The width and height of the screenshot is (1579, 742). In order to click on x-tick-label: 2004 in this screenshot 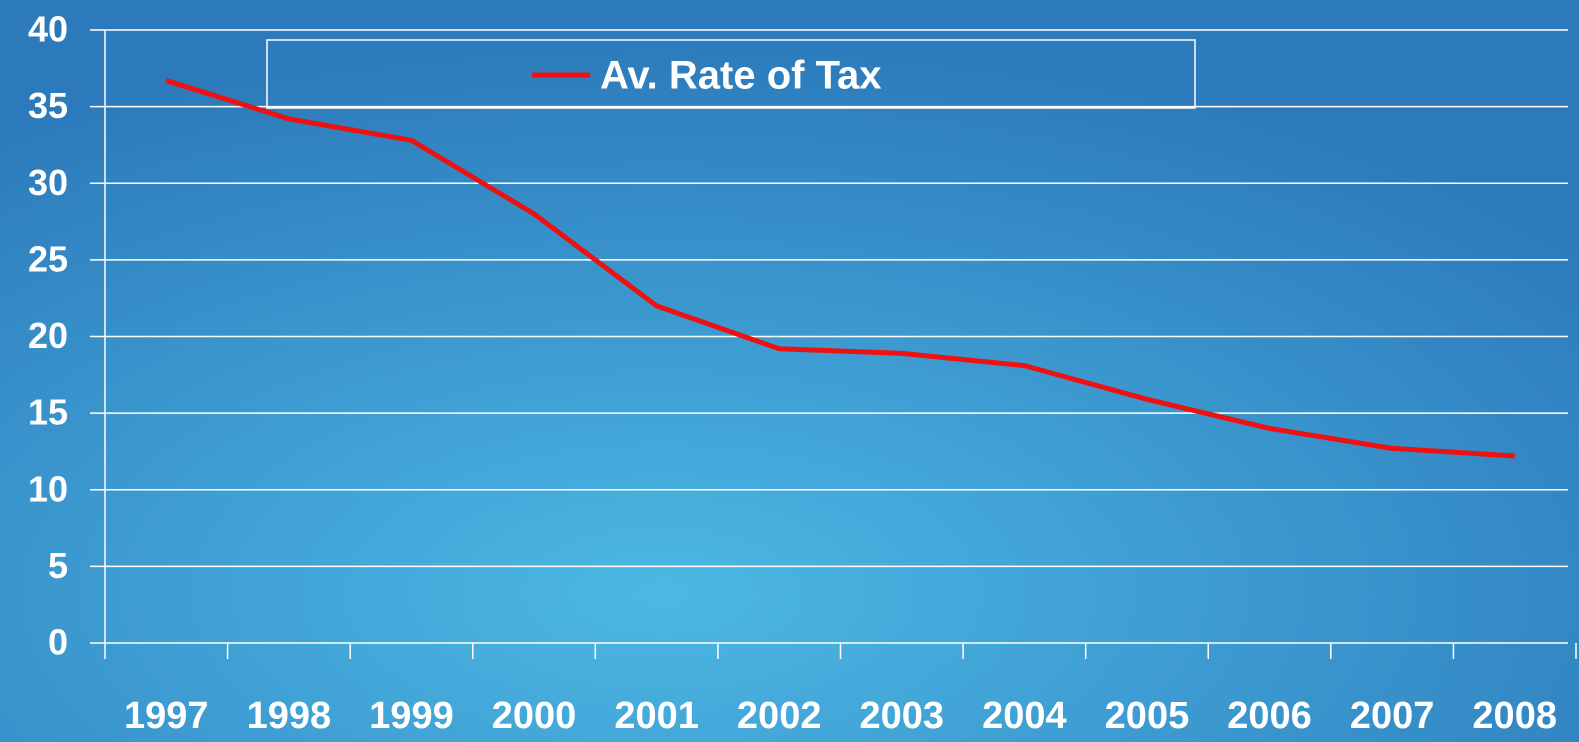, I will do `click(1024, 716)`.